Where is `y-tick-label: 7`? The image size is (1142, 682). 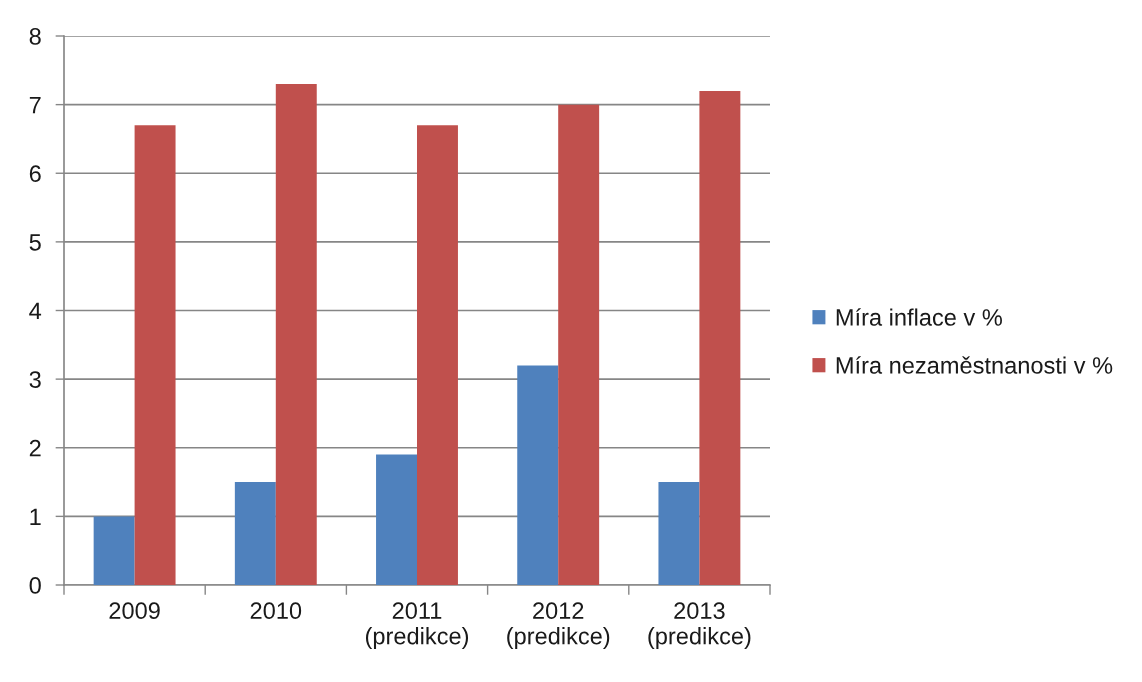 y-tick-label: 7 is located at coordinates (35, 105).